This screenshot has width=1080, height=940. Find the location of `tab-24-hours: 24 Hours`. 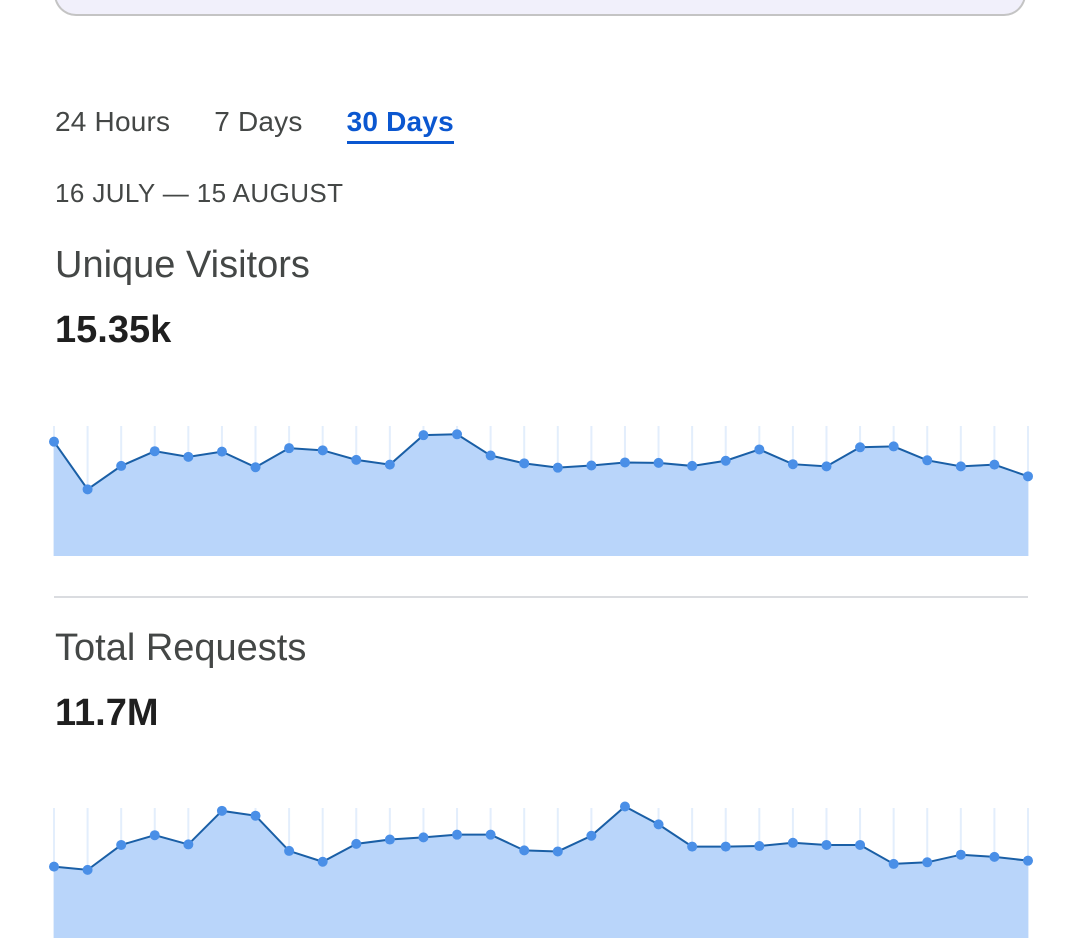

tab-24-hours: 24 Hours is located at coordinates (113, 121).